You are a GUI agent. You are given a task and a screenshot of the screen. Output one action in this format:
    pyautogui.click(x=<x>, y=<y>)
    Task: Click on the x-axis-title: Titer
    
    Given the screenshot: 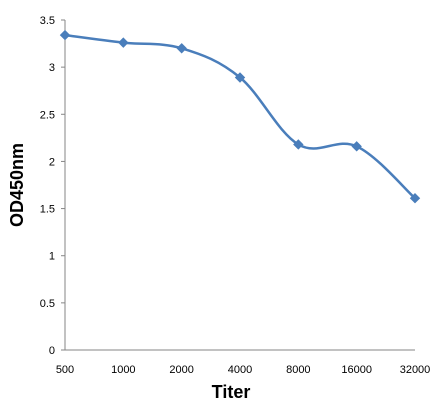 What is the action you would take?
    pyautogui.click(x=231, y=392)
    